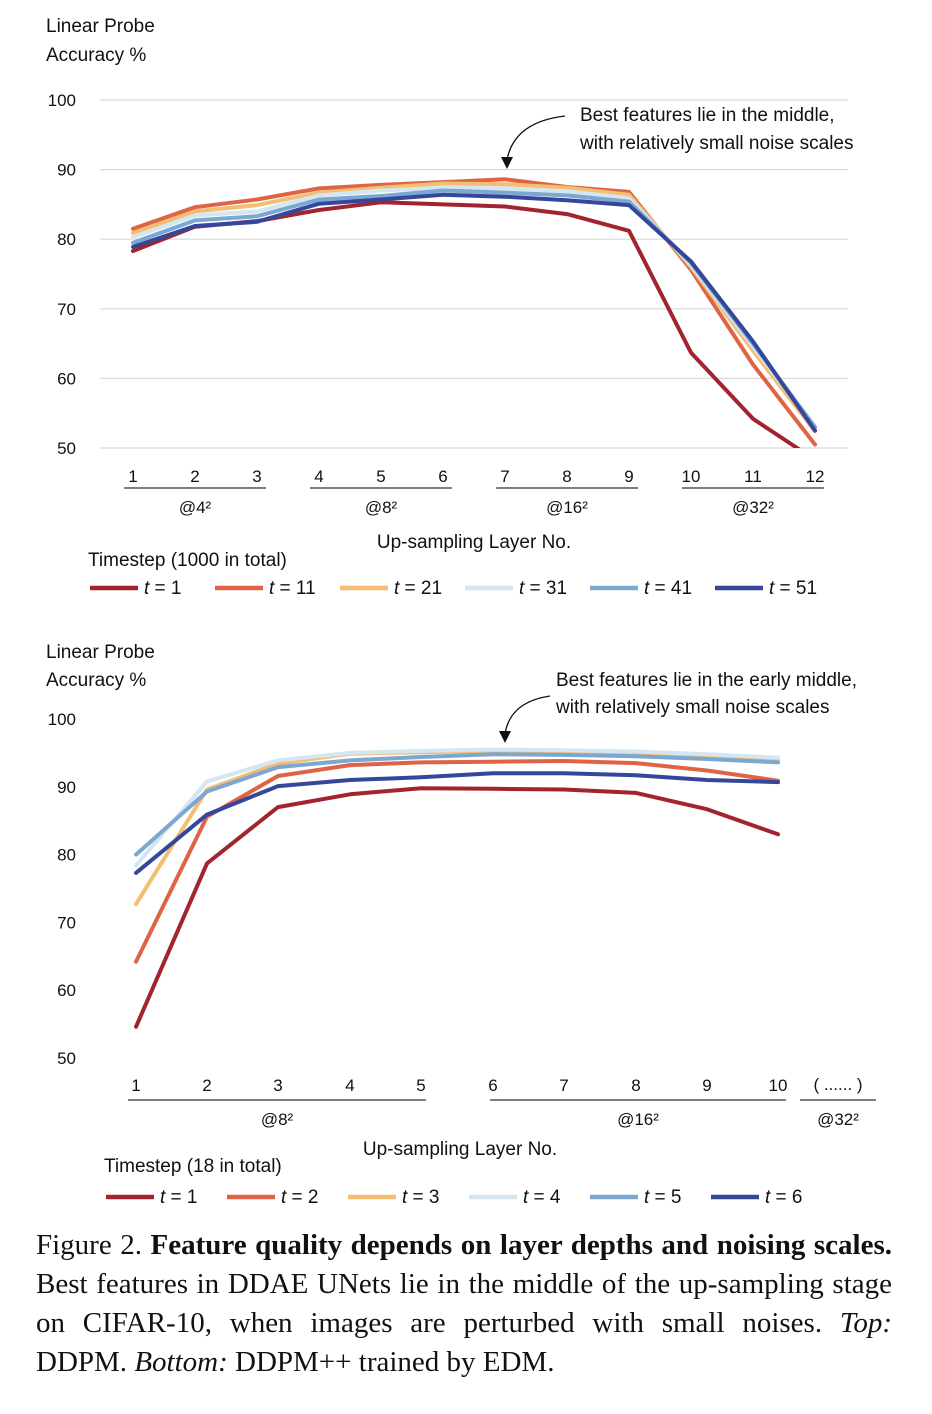  I want to click on bottom-ylabel-line1: Linear Probe, so click(100, 652).